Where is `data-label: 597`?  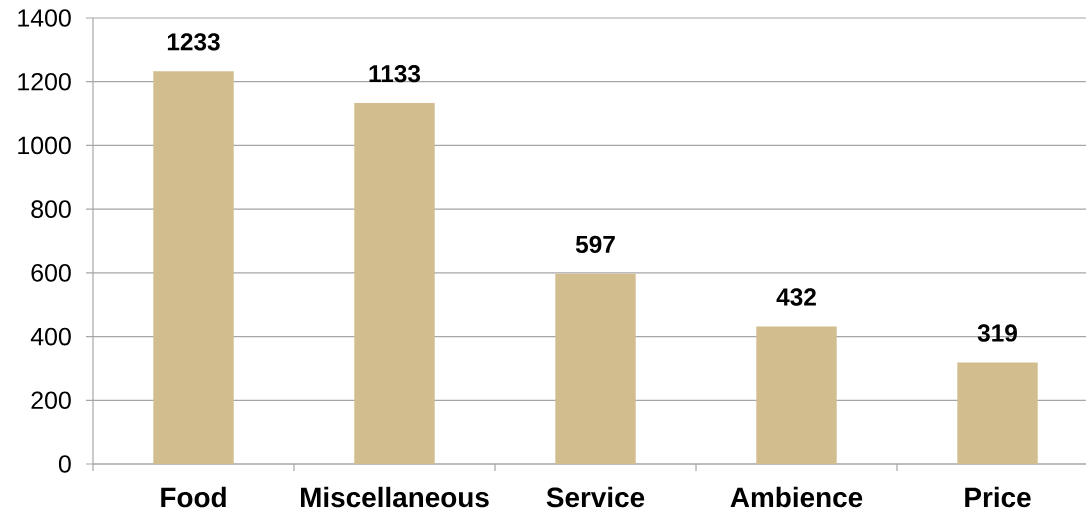
data-label: 597 is located at coordinates (595, 244).